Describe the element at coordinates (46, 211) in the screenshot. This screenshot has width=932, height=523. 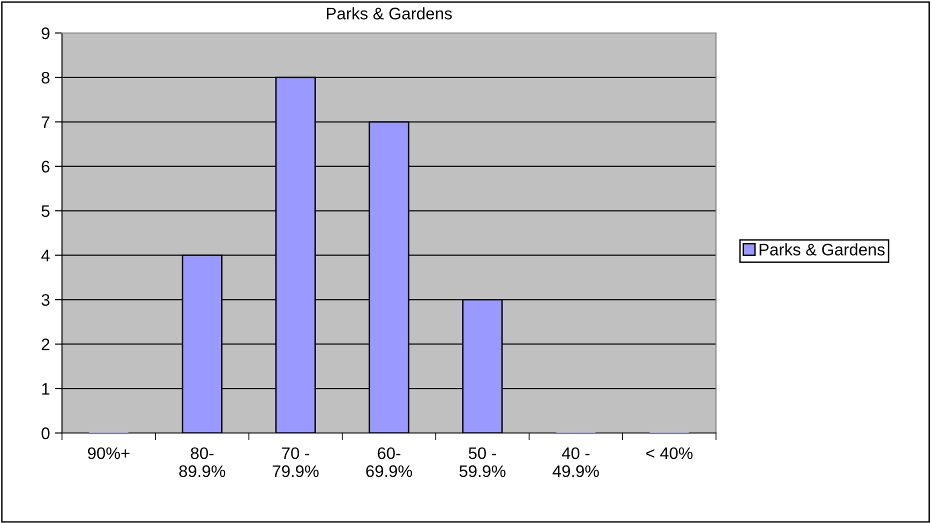
I see `y-tick-label: 5` at that location.